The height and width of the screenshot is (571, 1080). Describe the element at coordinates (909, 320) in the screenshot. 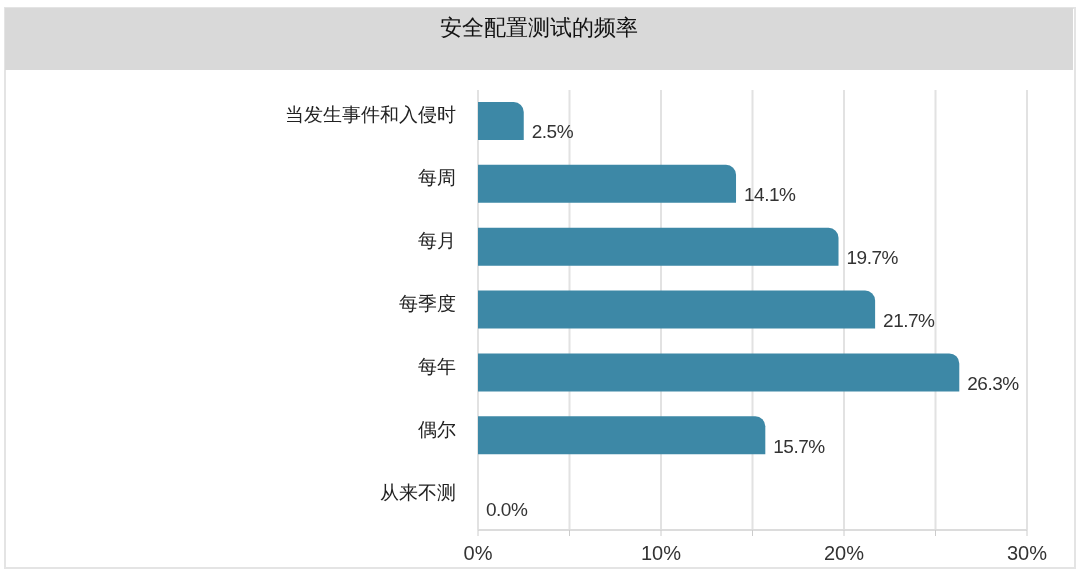

I see `data-label: 21.7%` at that location.